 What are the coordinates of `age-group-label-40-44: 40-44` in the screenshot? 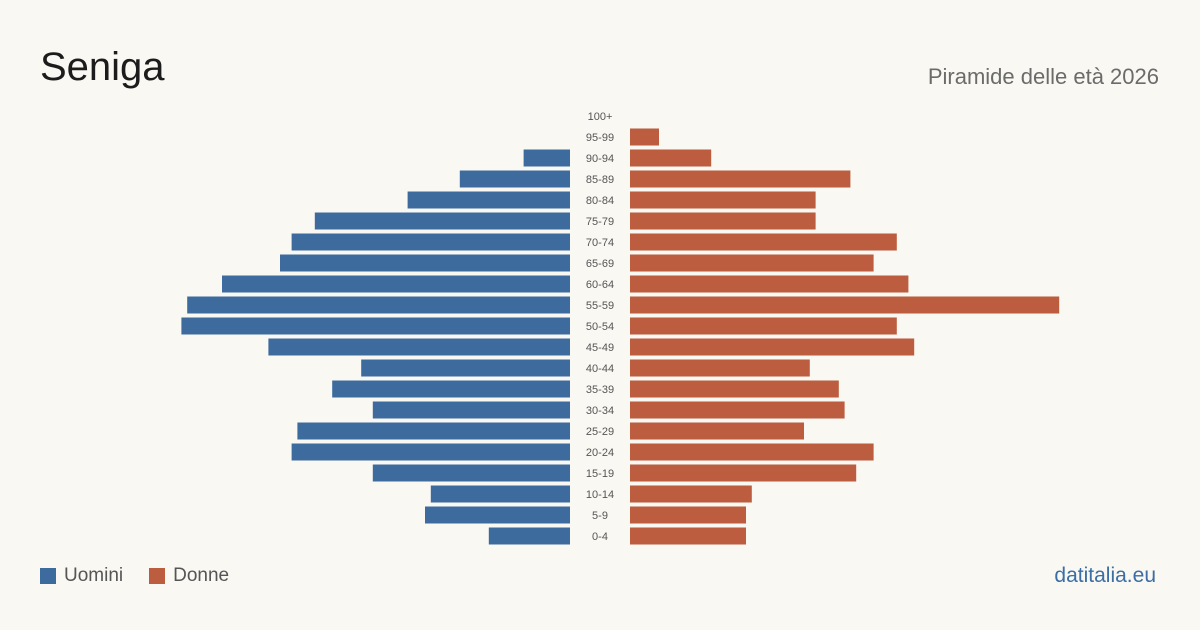 It's located at (600, 369).